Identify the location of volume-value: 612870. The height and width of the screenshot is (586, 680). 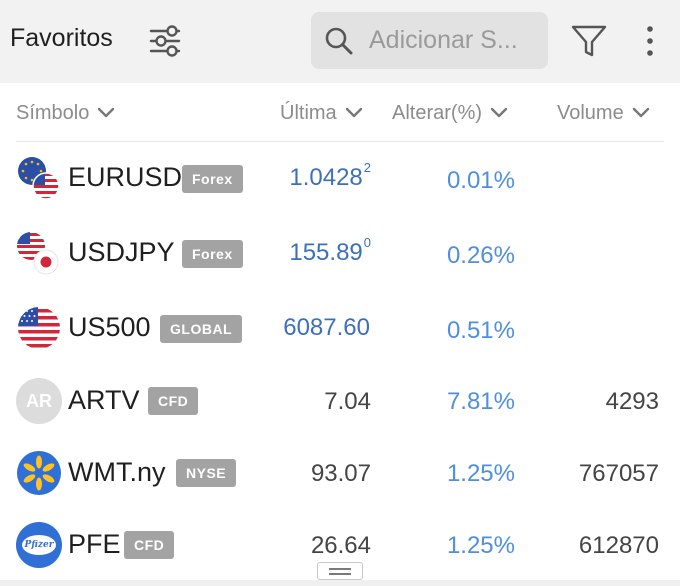
(618, 545).